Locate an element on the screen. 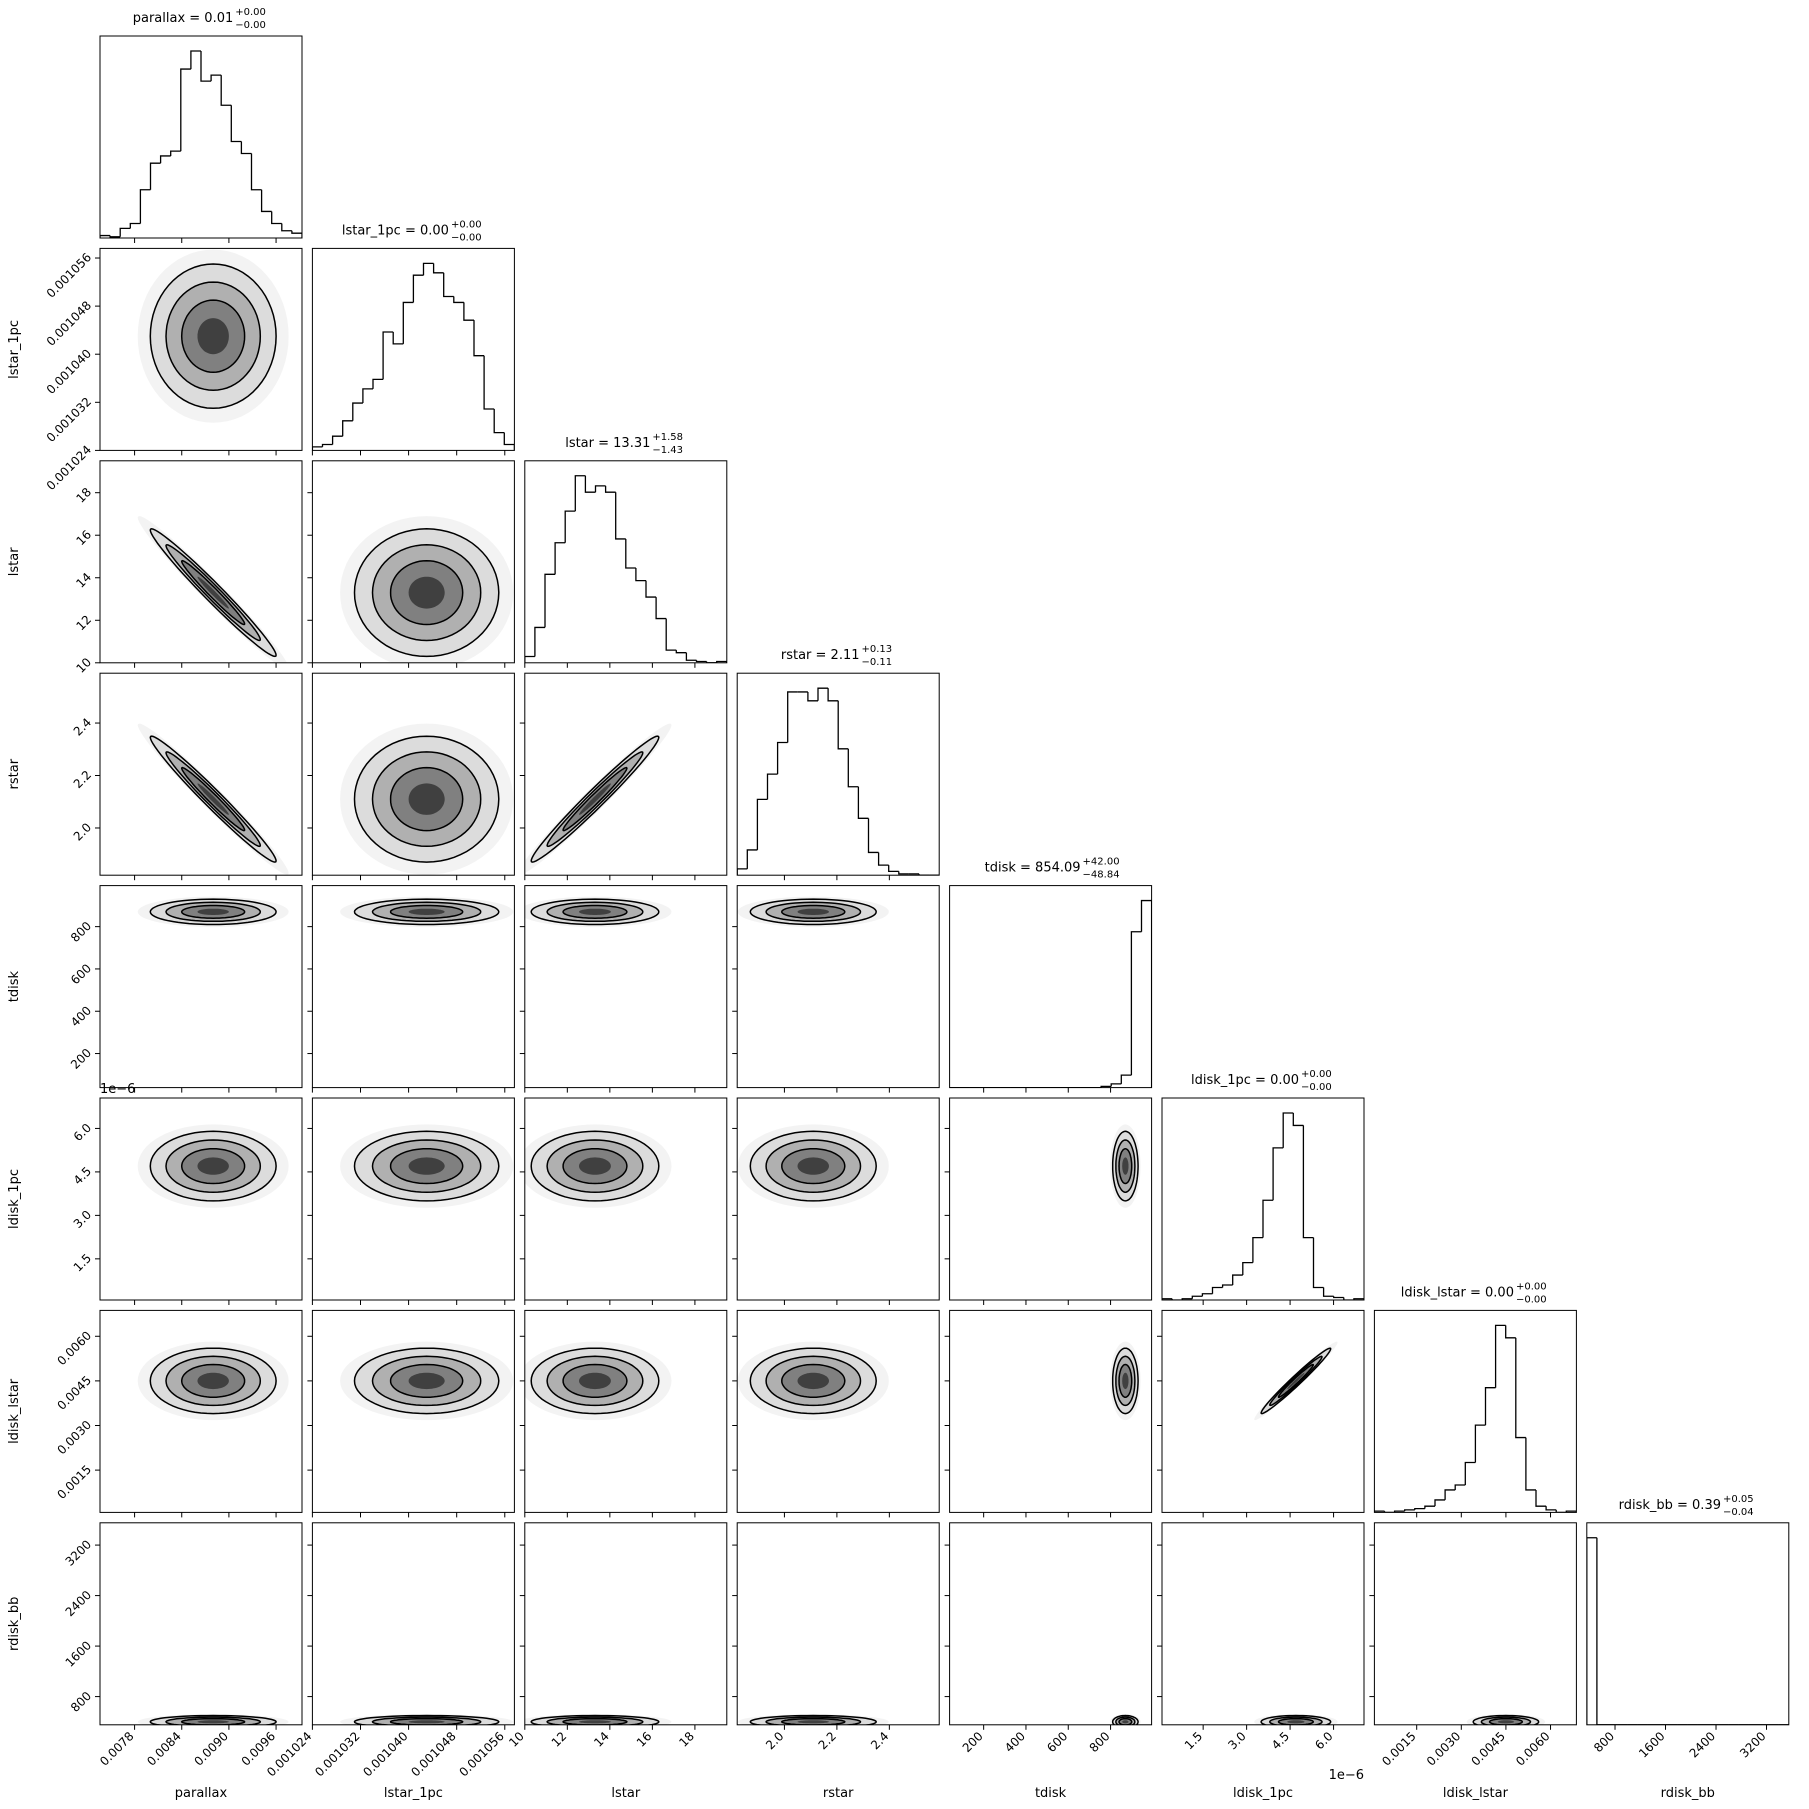 This screenshot has height=1809, width=1809. x-tick-label: 2.0 is located at coordinates (774, 1740).